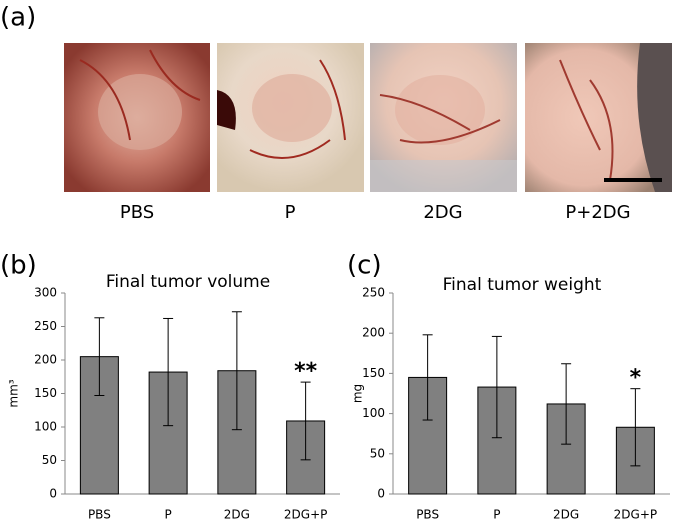 This screenshot has height=529, width=685. What do you see at coordinates (636, 378) in the screenshot?
I see `significance-marker: *` at bounding box center [636, 378].